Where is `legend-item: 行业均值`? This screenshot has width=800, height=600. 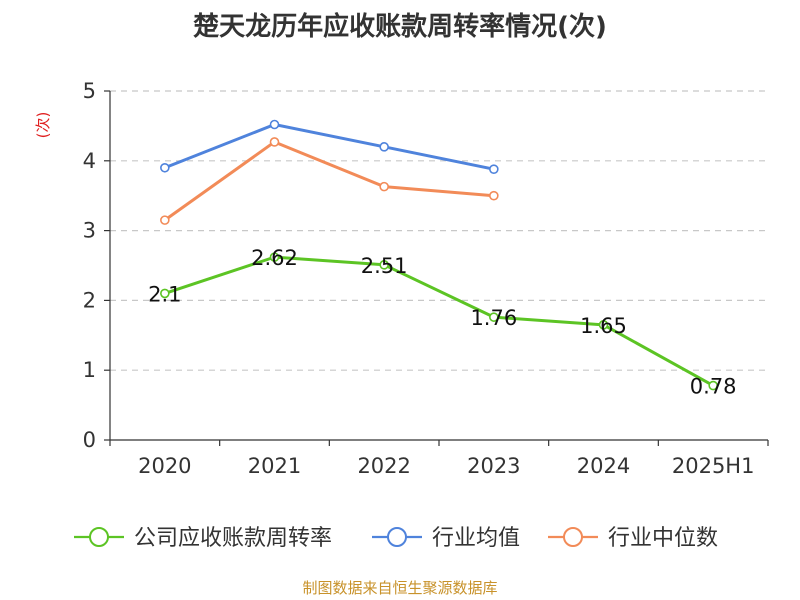 legend-item: 行业均值 is located at coordinates (446, 538).